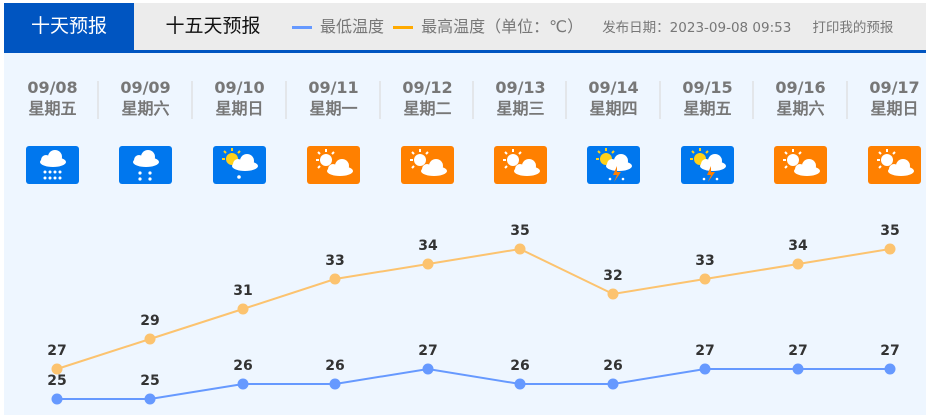  Describe the element at coordinates (403, 27) in the screenshot. I see `legend-high-swatch` at that location.